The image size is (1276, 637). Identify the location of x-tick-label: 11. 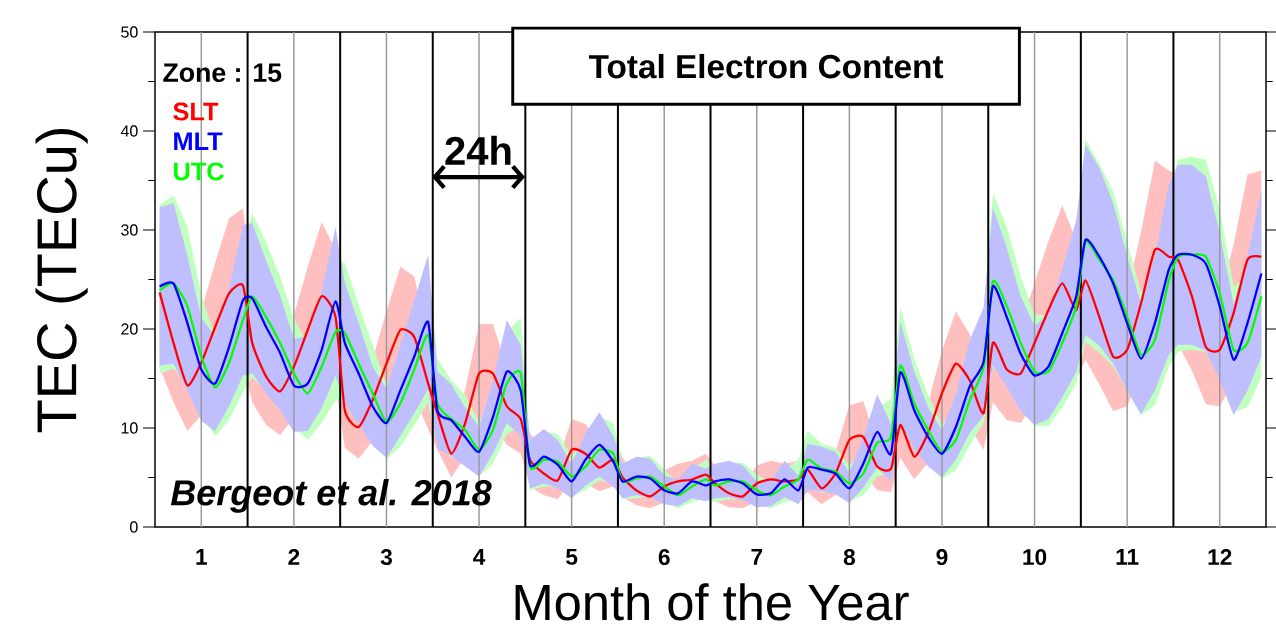
(1127, 557).